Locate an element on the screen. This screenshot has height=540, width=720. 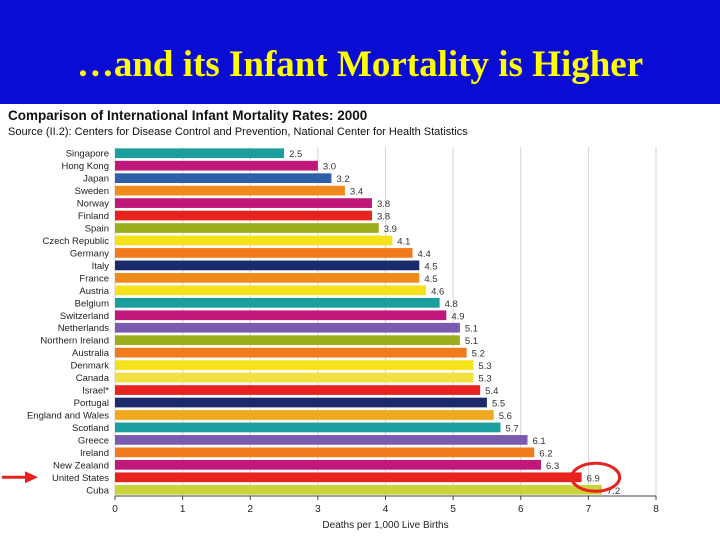
slide-title: …and its Infant Mortality is Higher is located at coordinates (360, 64).